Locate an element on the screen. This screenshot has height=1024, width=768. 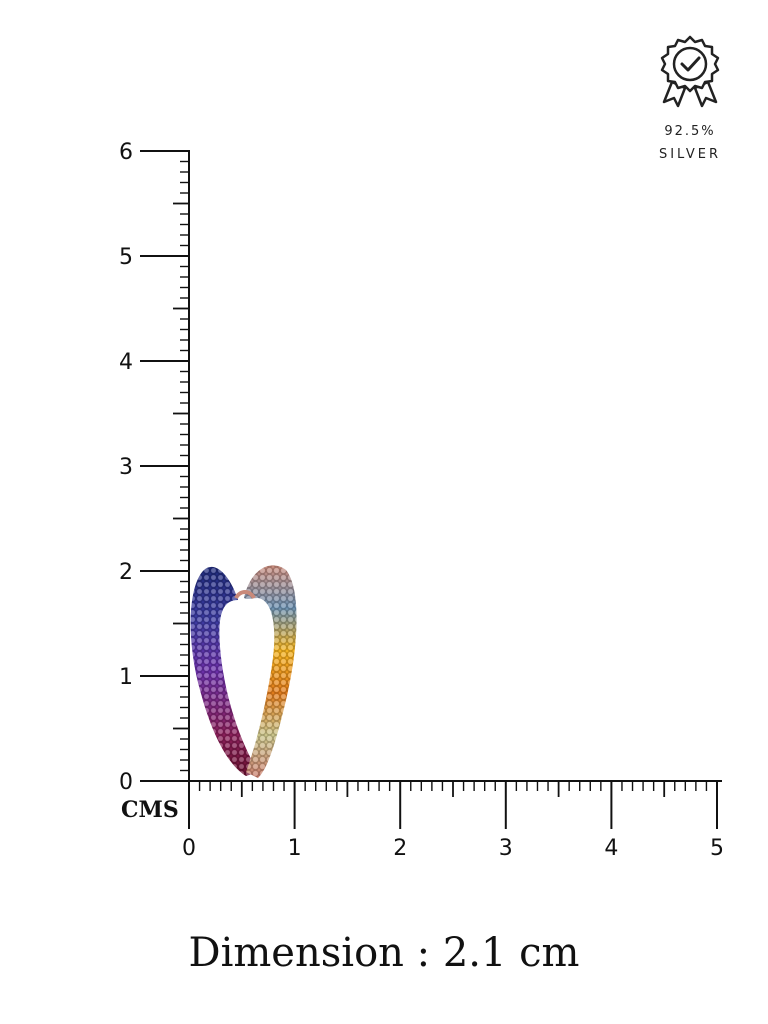
x-tick-label: 2 is located at coordinates (400, 848).